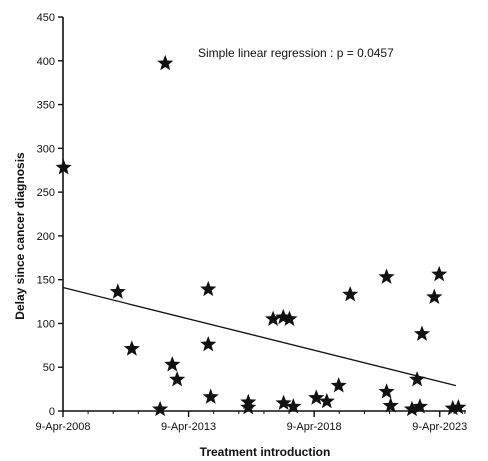 This screenshot has width=488, height=461. Describe the element at coordinates (296, 53) in the screenshot. I see `regression-annotation: Simple linear regression : p = 0.0457` at that location.